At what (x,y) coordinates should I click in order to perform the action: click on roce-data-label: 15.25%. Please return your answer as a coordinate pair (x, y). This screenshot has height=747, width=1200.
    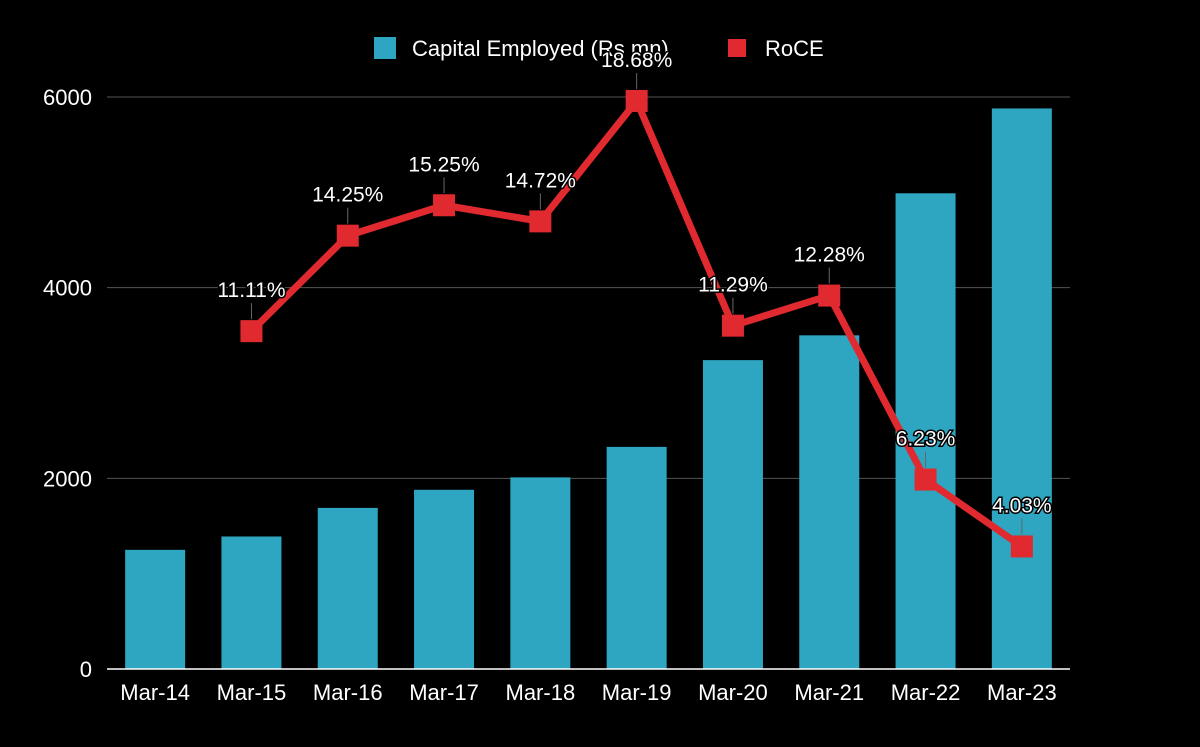
    Looking at the image, I should click on (443, 164).